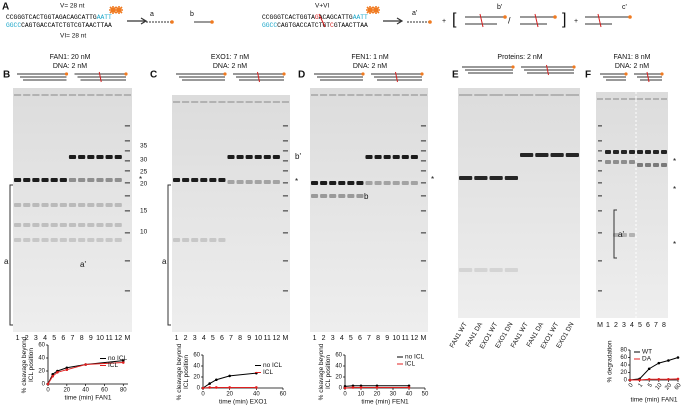 This screenshot has width=683, height=405. What do you see at coordinates (387, 338) in the screenshot?
I see `lane-label: 9` at bounding box center [387, 338].